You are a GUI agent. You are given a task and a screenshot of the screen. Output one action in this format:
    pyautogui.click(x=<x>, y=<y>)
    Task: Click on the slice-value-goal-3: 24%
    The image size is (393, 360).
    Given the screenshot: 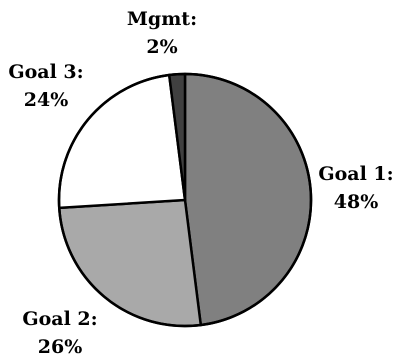 What is the action you would take?
    pyautogui.click(x=46, y=100)
    